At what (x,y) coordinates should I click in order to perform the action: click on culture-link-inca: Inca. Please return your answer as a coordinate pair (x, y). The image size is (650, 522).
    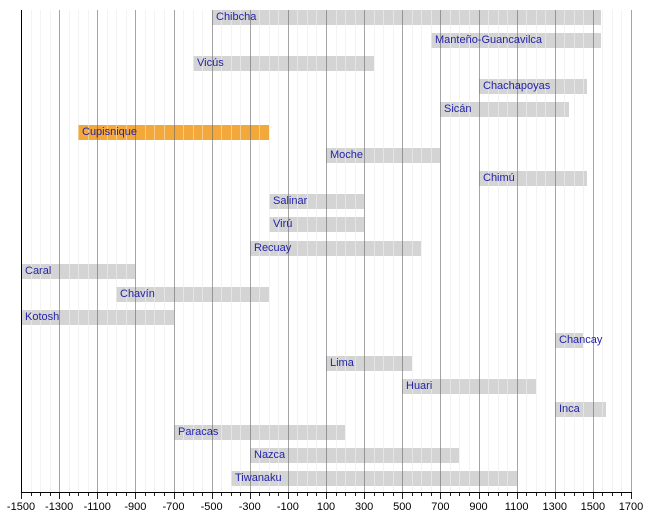
    Looking at the image, I should click on (569, 409).